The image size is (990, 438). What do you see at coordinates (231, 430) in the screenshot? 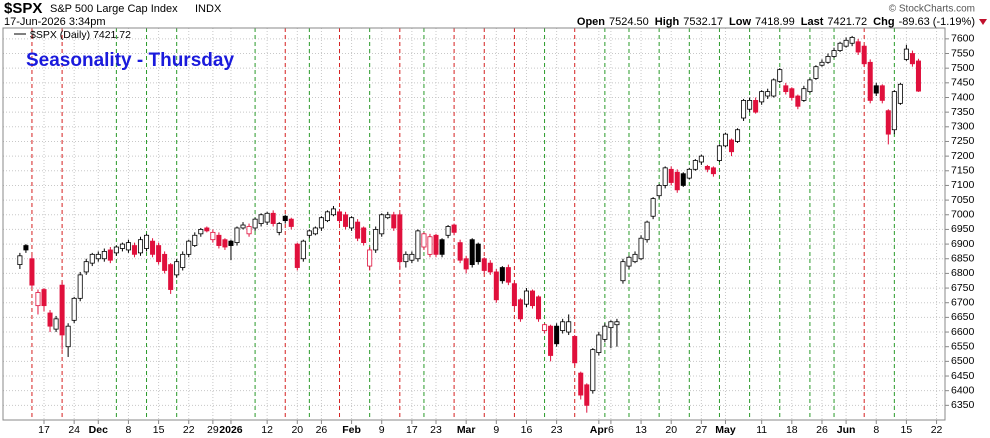
I see `x-tick-label: 2026` at bounding box center [231, 430].